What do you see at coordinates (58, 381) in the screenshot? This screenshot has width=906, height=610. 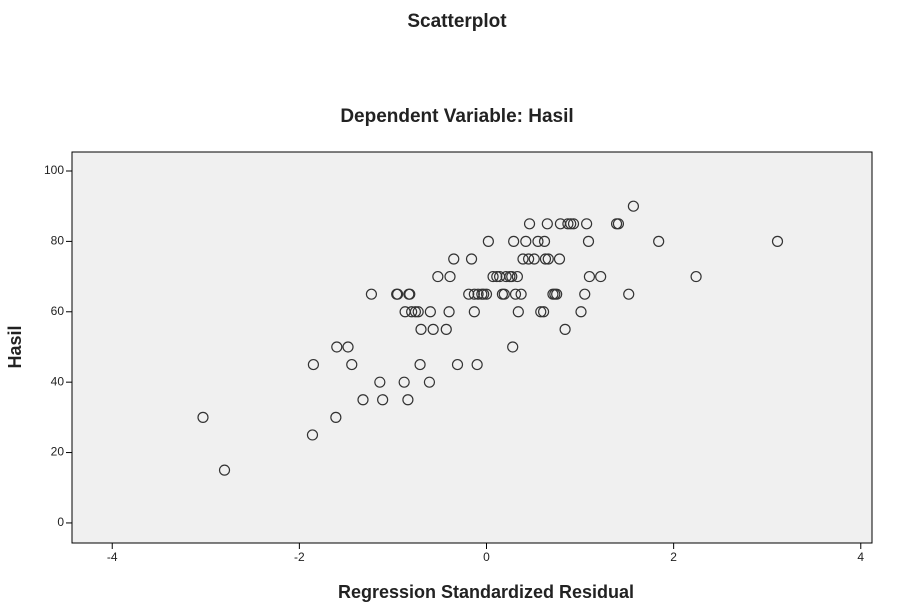 I see `y-tick-label: 40` at bounding box center [58, 381].